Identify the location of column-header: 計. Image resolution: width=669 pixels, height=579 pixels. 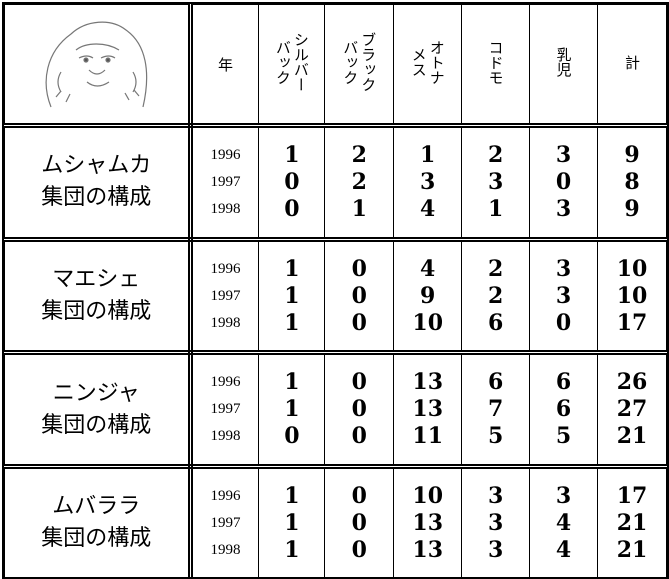
(632, 66).